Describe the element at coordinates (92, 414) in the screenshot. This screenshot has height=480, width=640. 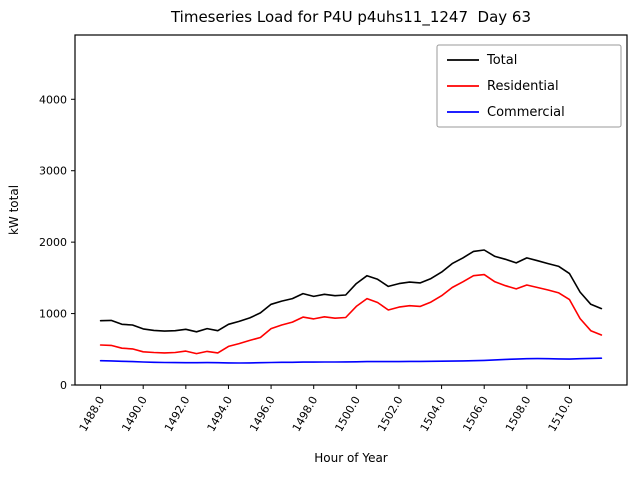
I see `x-tick-label: 1488.0` at that location.